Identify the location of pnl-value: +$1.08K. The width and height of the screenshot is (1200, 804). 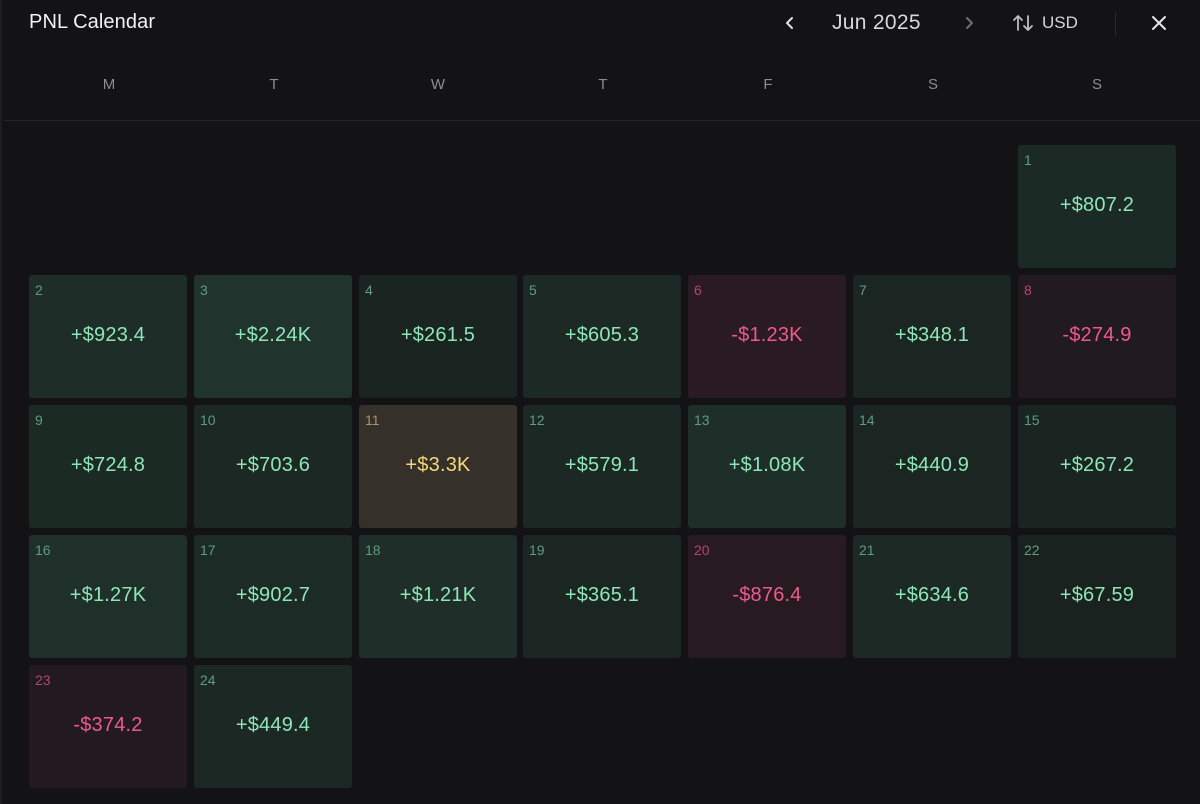
(767, 465).